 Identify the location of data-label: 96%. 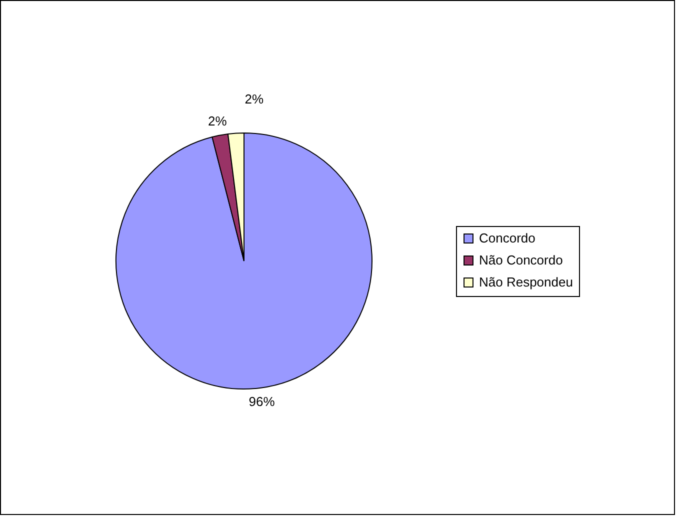
(262, 401).